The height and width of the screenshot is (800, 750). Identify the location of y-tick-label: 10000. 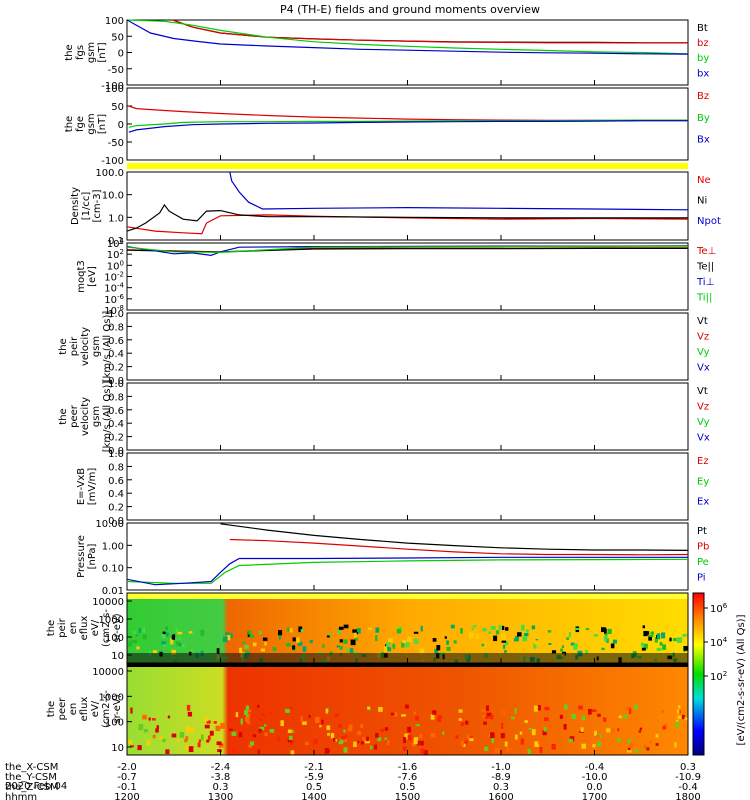
(108, 672).